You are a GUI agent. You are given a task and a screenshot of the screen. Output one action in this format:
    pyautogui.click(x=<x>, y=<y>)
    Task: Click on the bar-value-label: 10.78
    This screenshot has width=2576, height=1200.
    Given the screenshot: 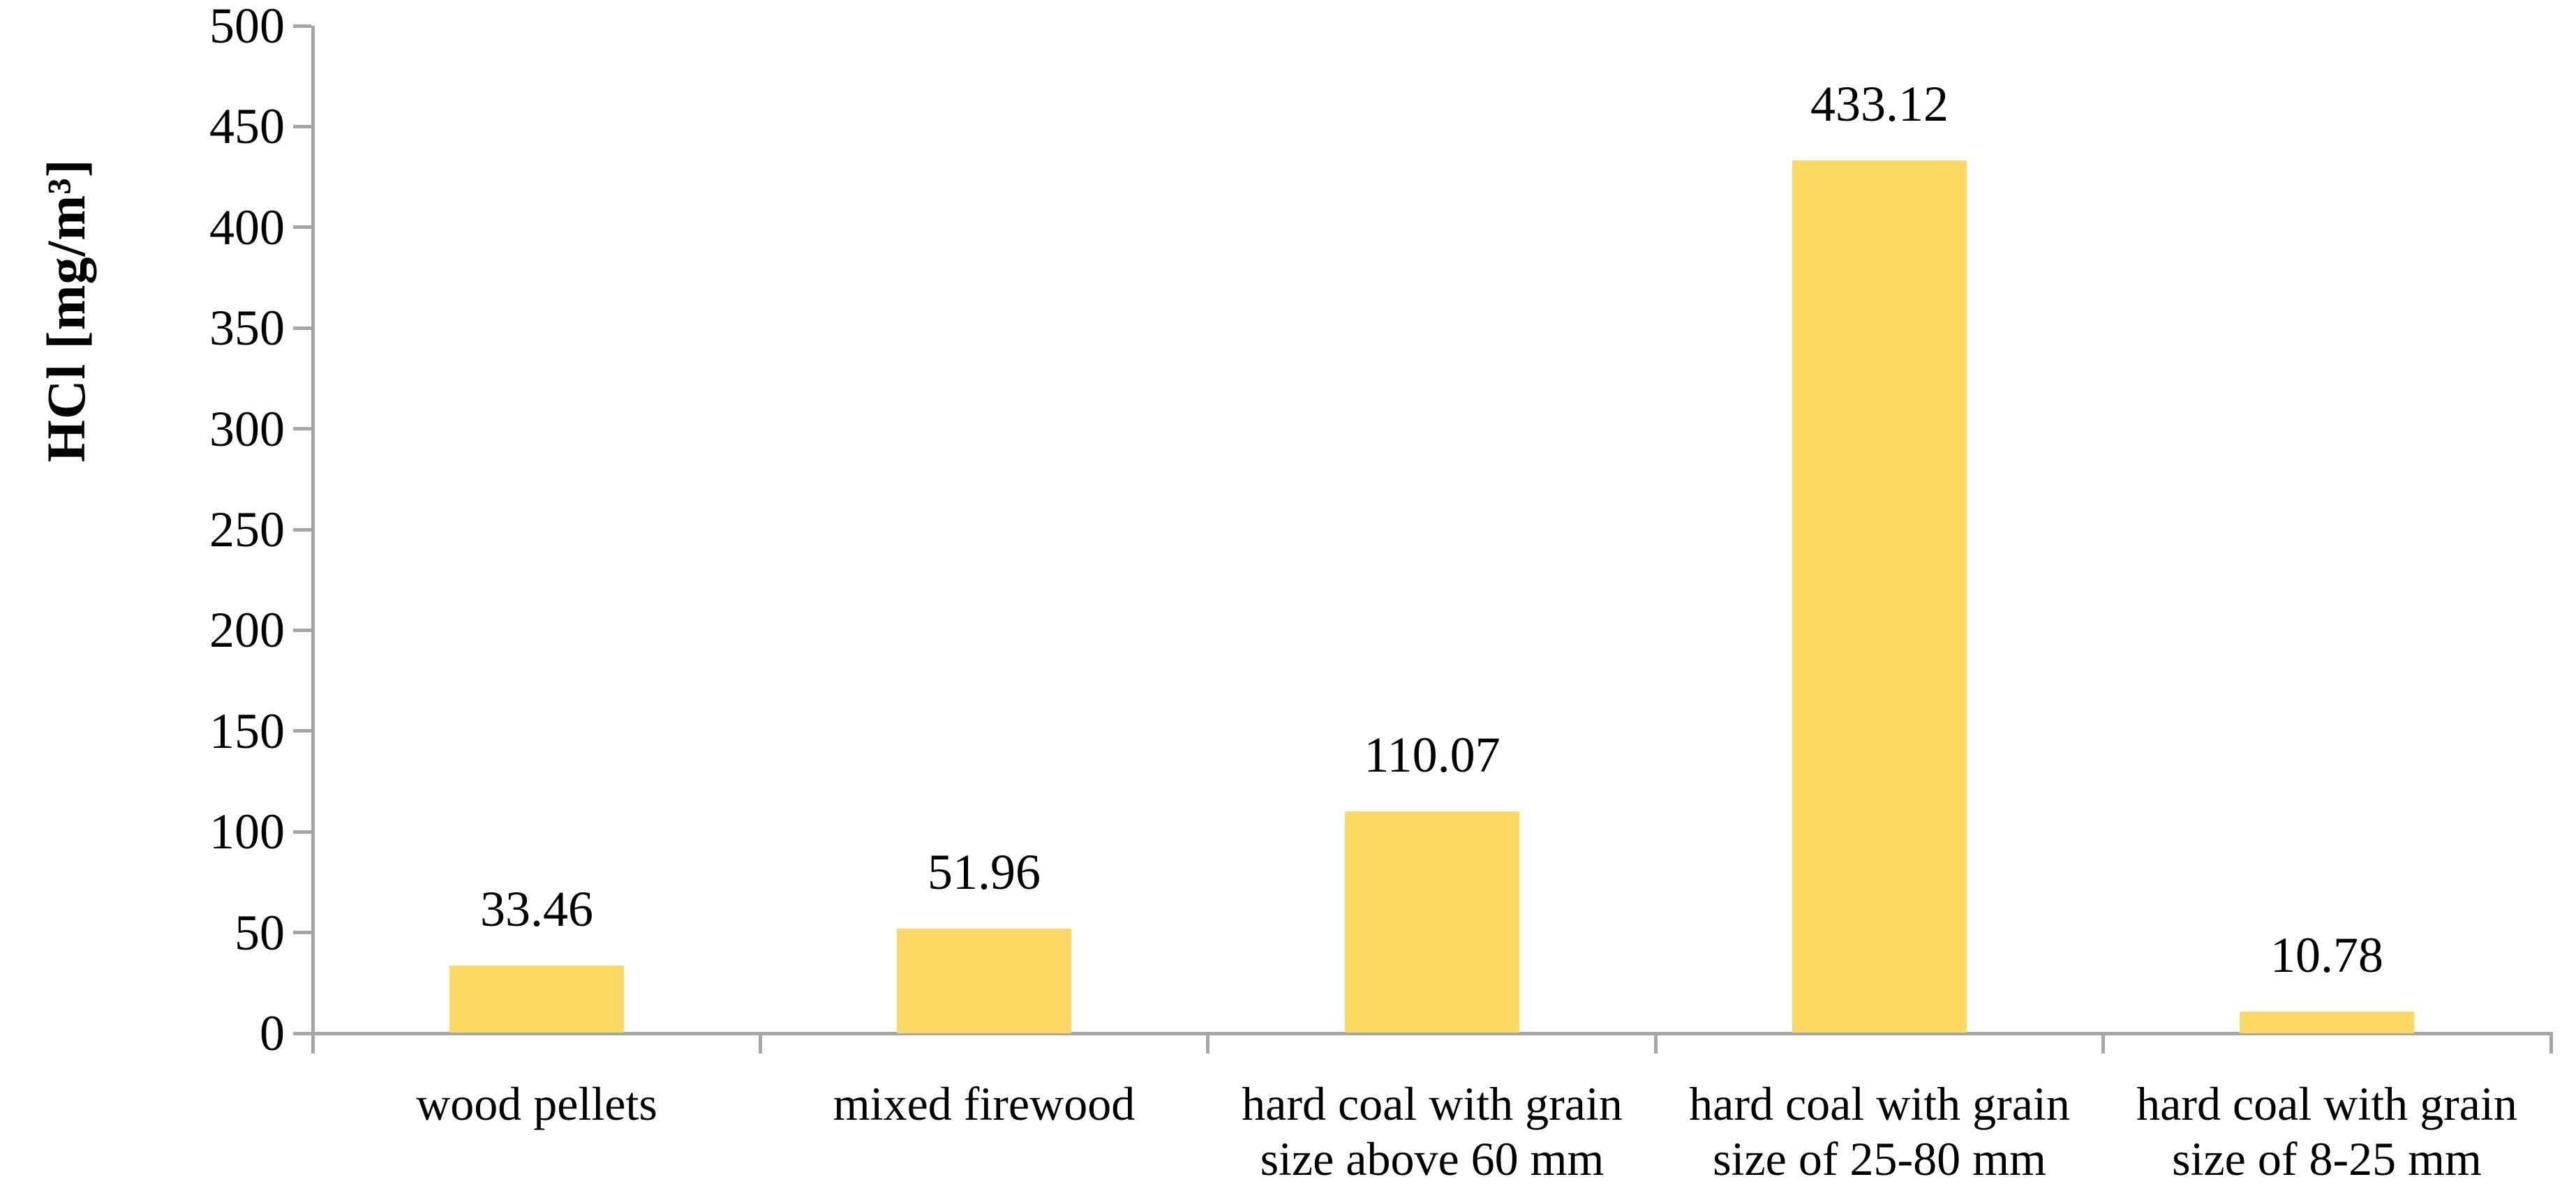 What is the action you would take?
    pyautogui.click(x=2326, y=955)
    